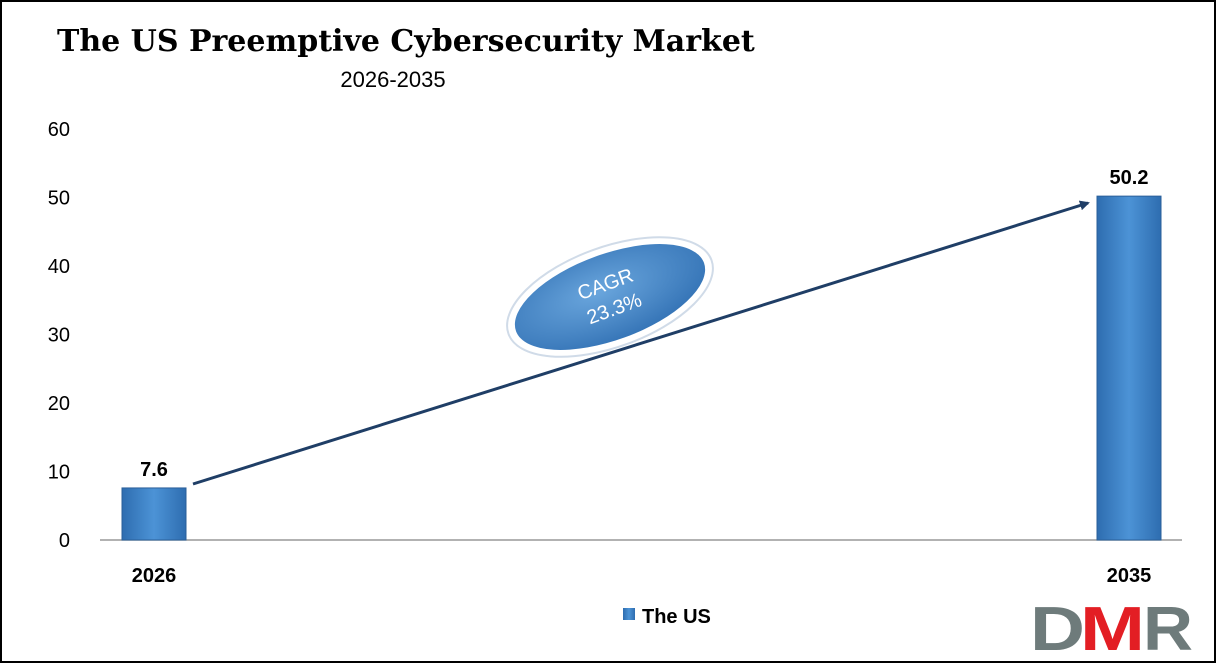 Image resolution: width=1216 pixels, height=663 pixels. Describe the element at coordinates (154, 470) in the screenshot. I see `data-label: 7.6` at that location.